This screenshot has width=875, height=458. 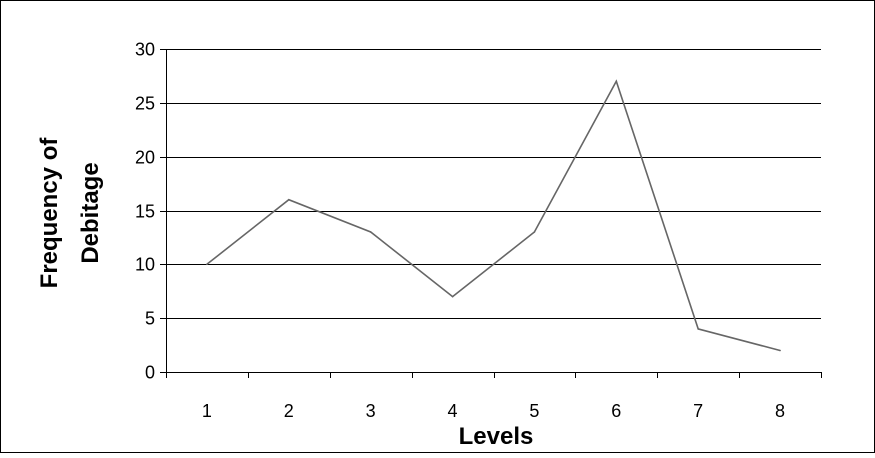 I want to click on y-tick-label: 15, so click(x=145, y=212).